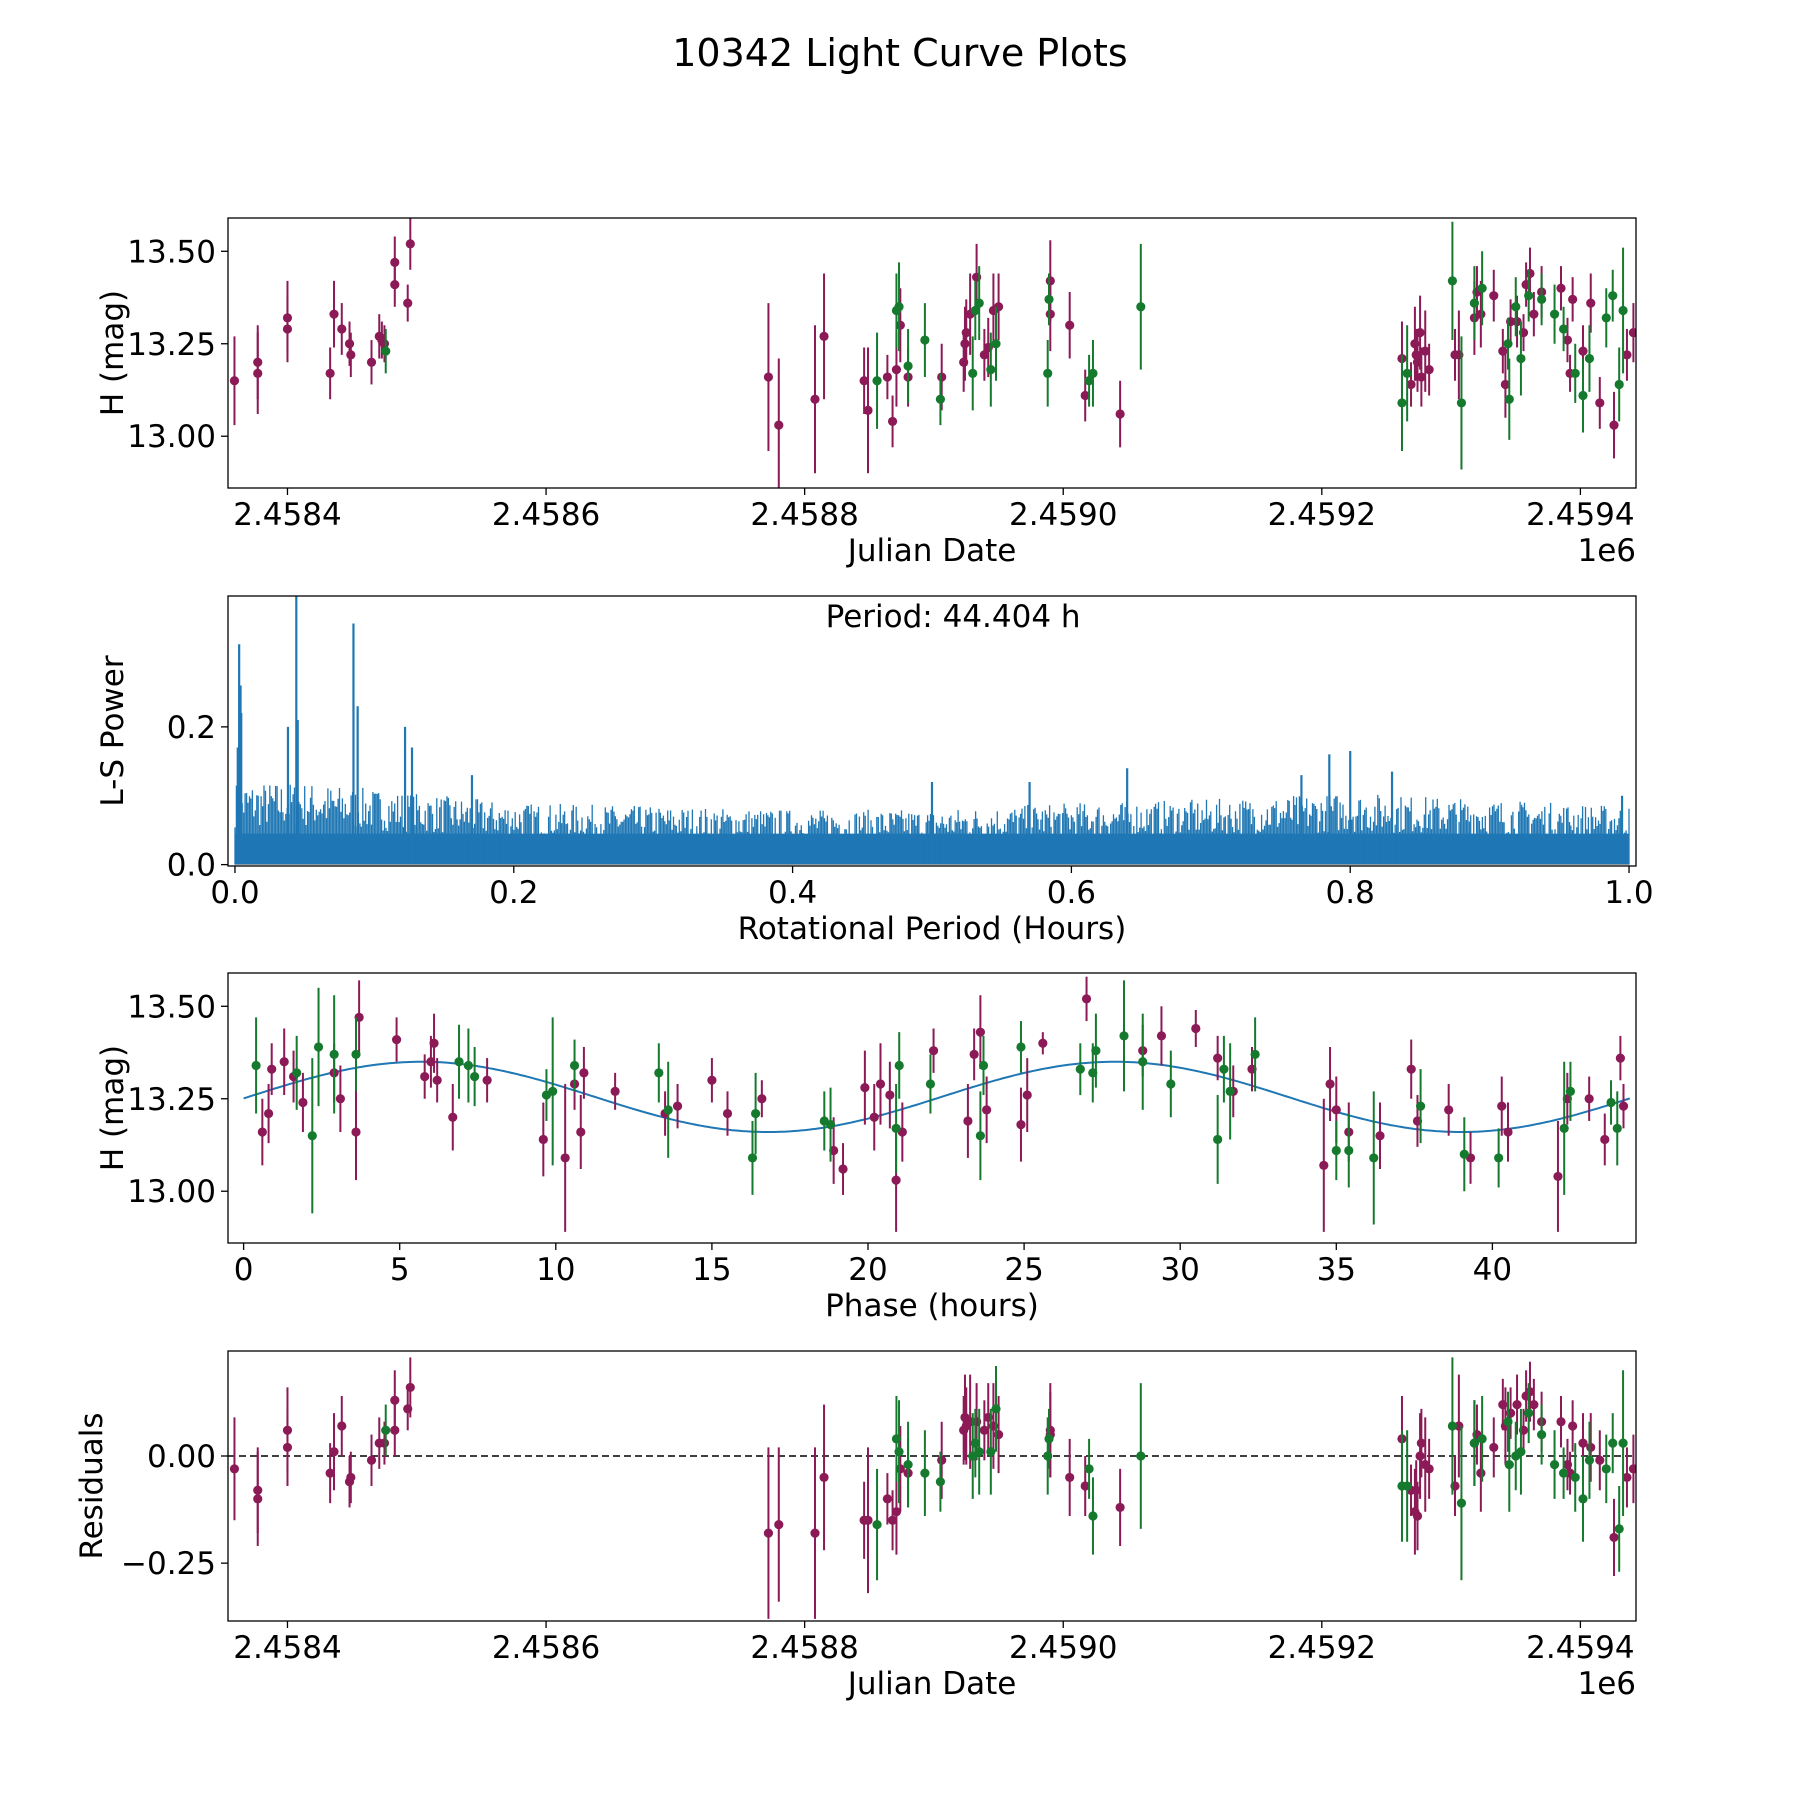 This screenshot has height=1800, width=1800. What do you see at coordinates (1071, 893) in the screenshot?
I see `x-tick-label: 0.6` at bounding box center [1071, 893].